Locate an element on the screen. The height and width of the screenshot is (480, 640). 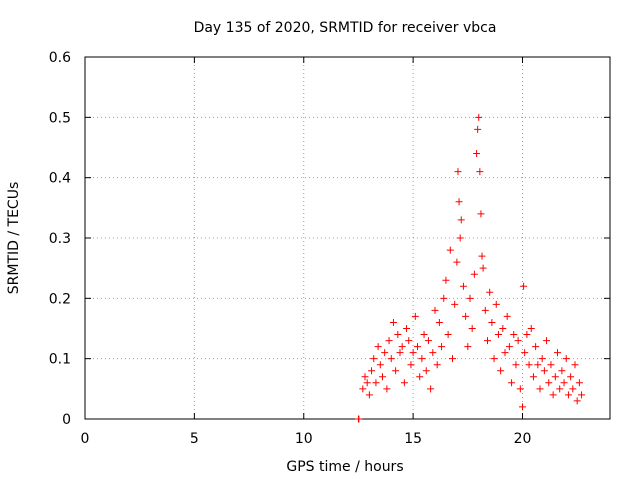
y-tick-label: 0.4 is located at coordinates (60, 179).